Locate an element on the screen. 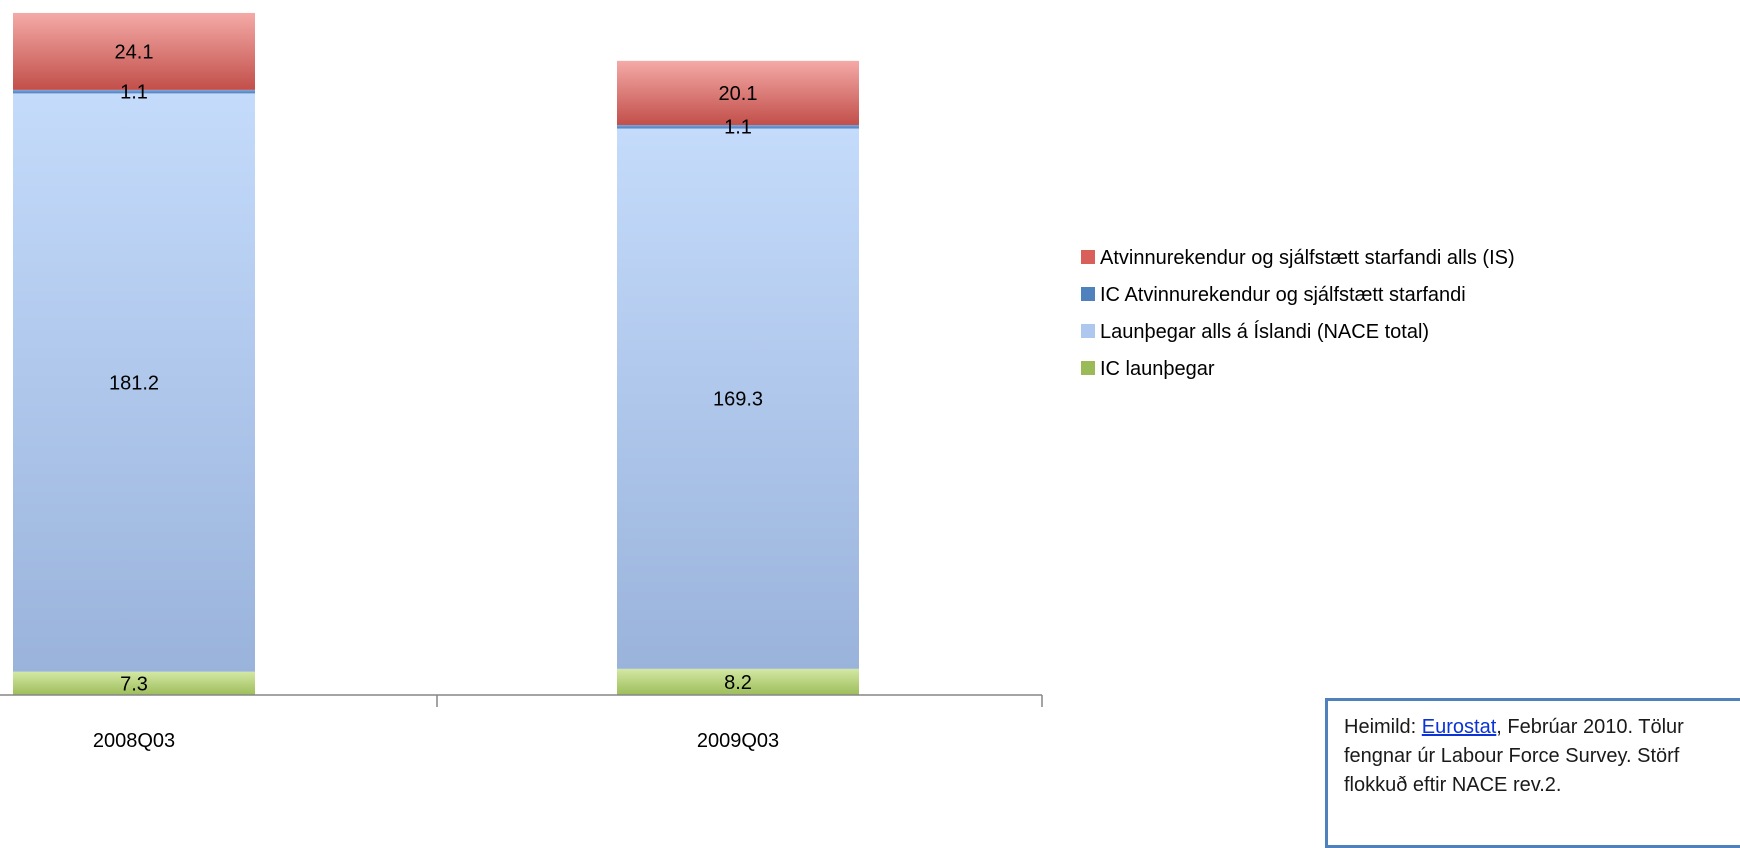 The width and height of the screenshot is (1740, 848). data-label: 20.1 is located at coordinates (738, 94).